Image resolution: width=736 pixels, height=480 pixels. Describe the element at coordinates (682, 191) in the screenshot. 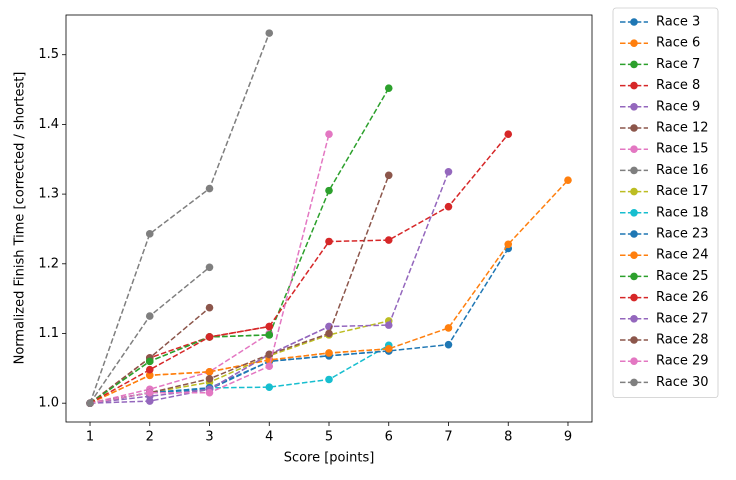

I see `legend-label: Race 17` at that location.